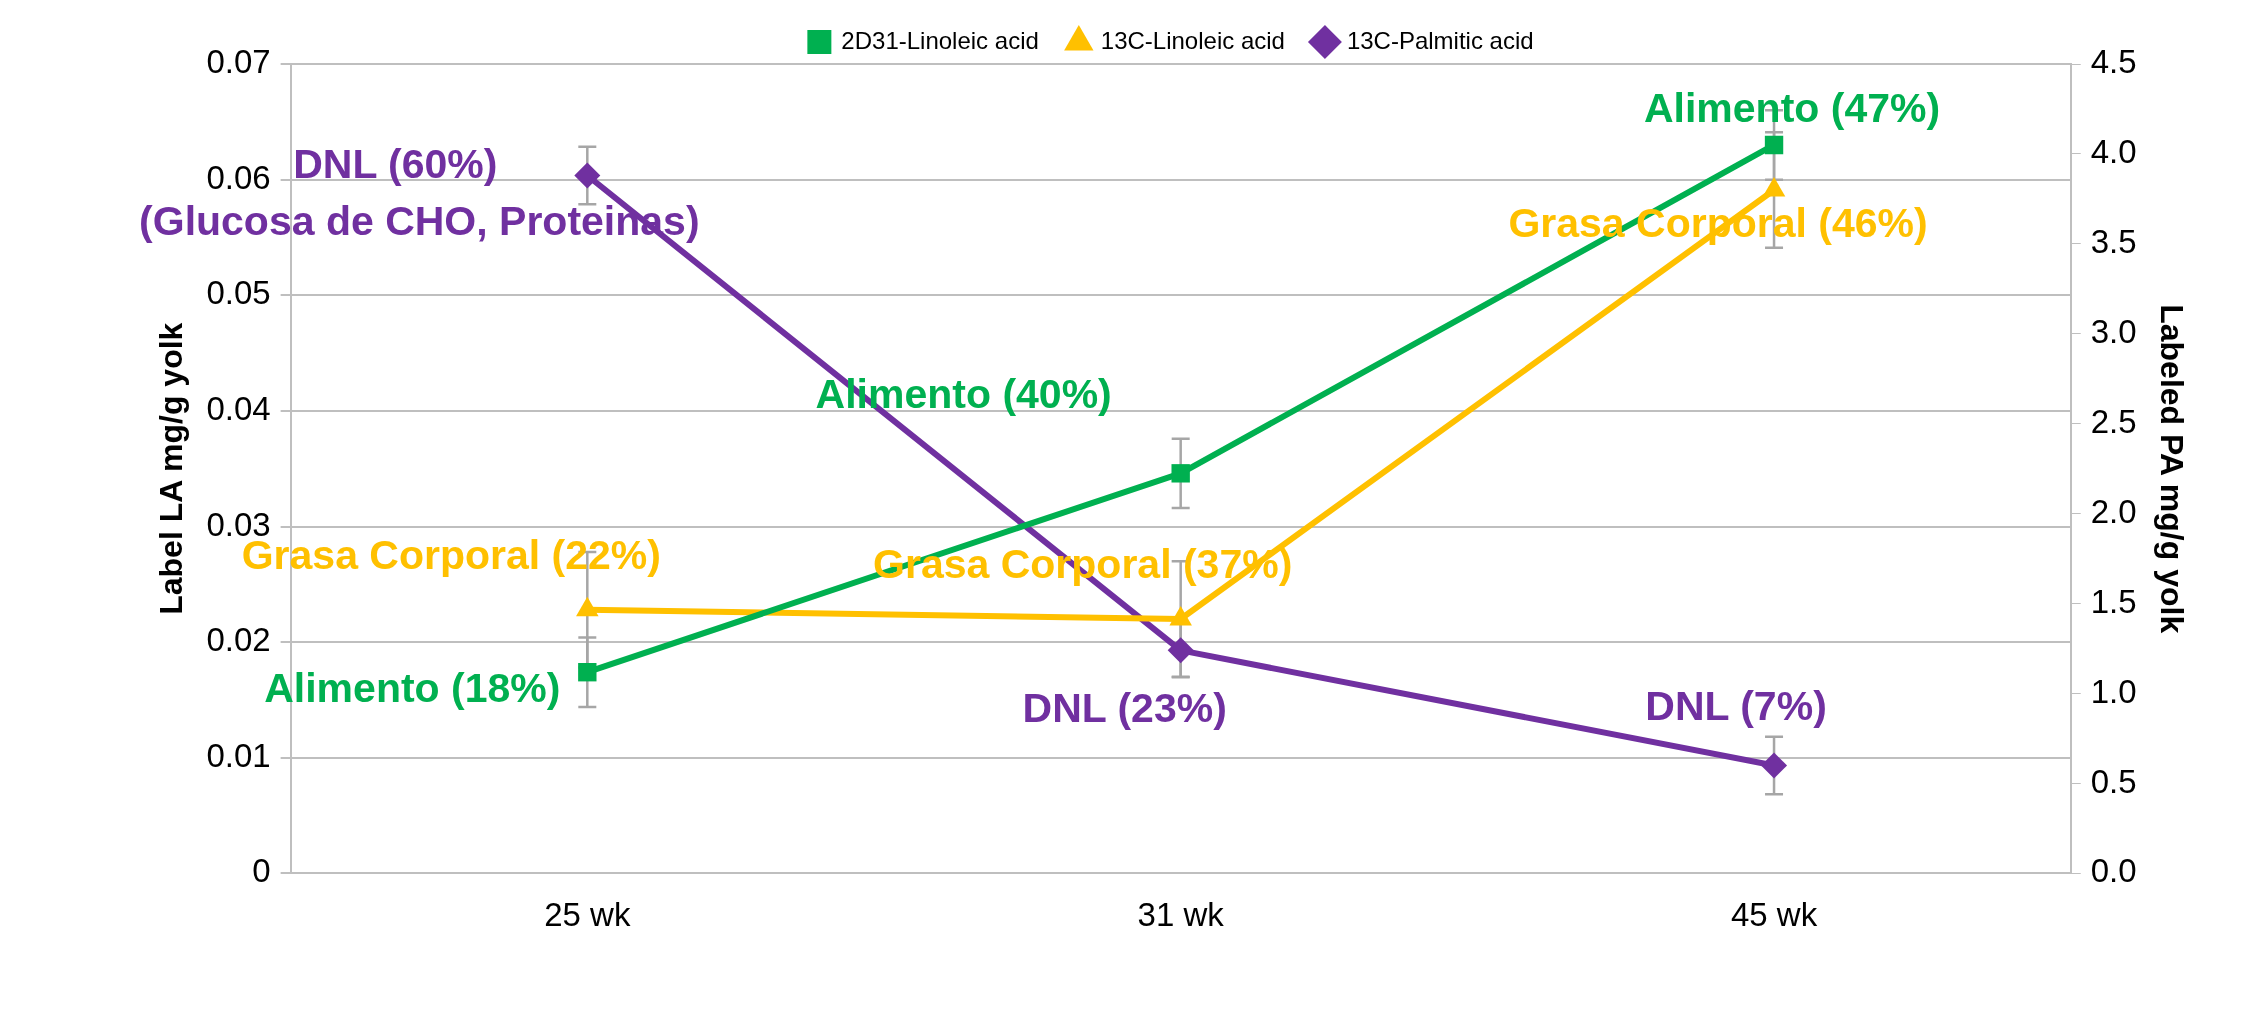 The height and width of the screenshot is (1031, 2253). I want to click on y2-tick-label: 3.5, so click(2113, 241).